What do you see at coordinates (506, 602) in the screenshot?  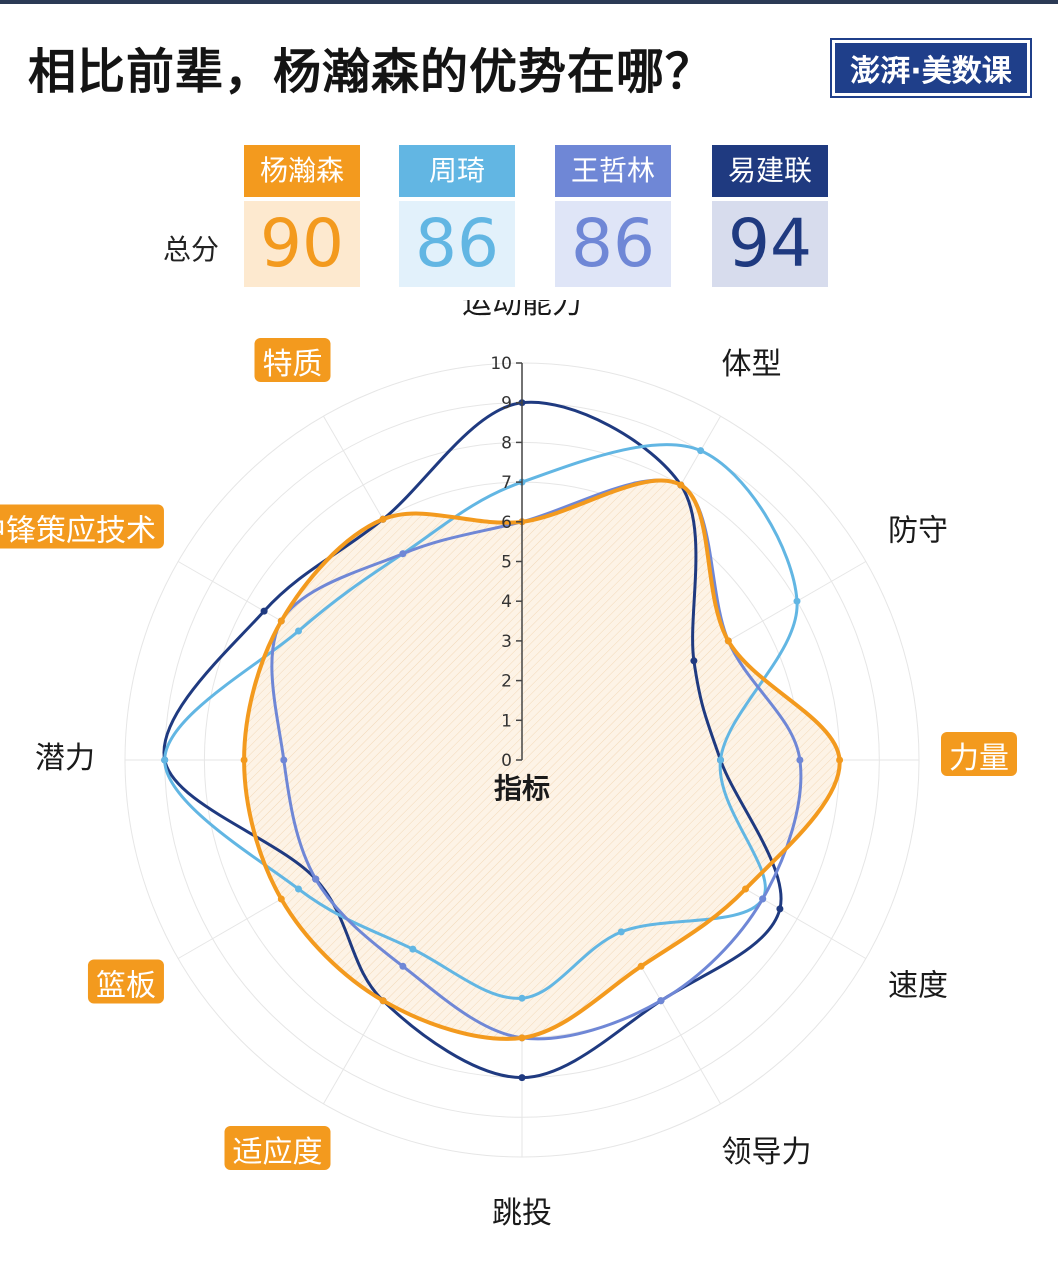 I see `tick-label: 4` at bounding box center [506, 602].